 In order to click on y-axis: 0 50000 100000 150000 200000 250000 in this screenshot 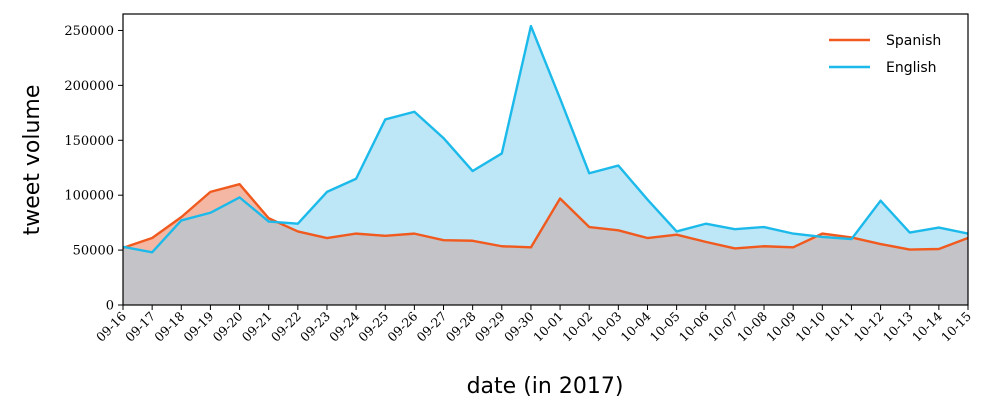, I will do `click(93, 169)`.